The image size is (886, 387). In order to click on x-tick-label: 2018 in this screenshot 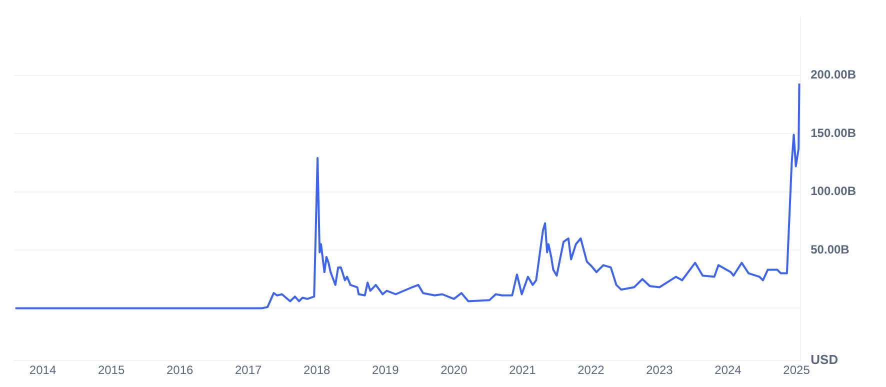, I will do `click(317, 370)`.